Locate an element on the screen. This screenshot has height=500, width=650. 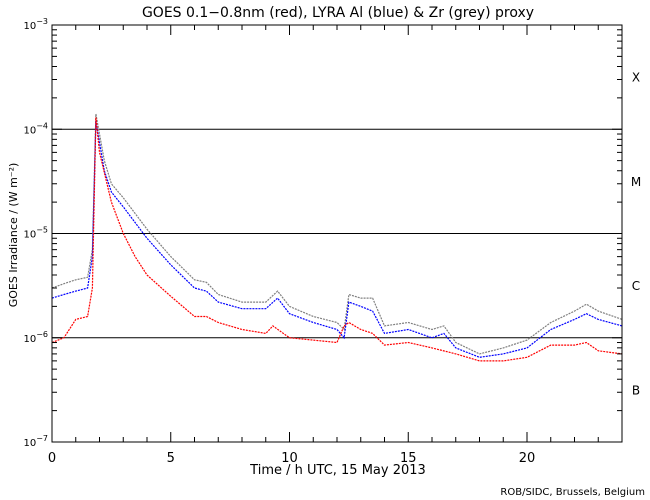
y-axis-label: GOES Irradiance / (W m⁻²) is located at coordinates (13, 235).